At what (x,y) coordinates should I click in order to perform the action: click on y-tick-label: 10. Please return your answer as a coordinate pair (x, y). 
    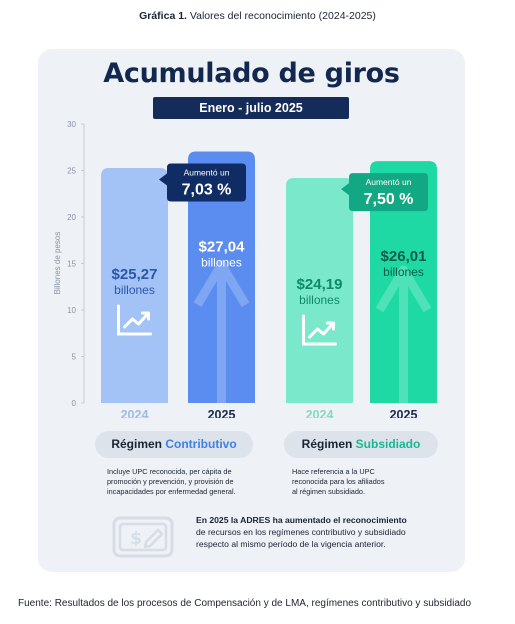
    Looking at the image, I should click on (71, 310).